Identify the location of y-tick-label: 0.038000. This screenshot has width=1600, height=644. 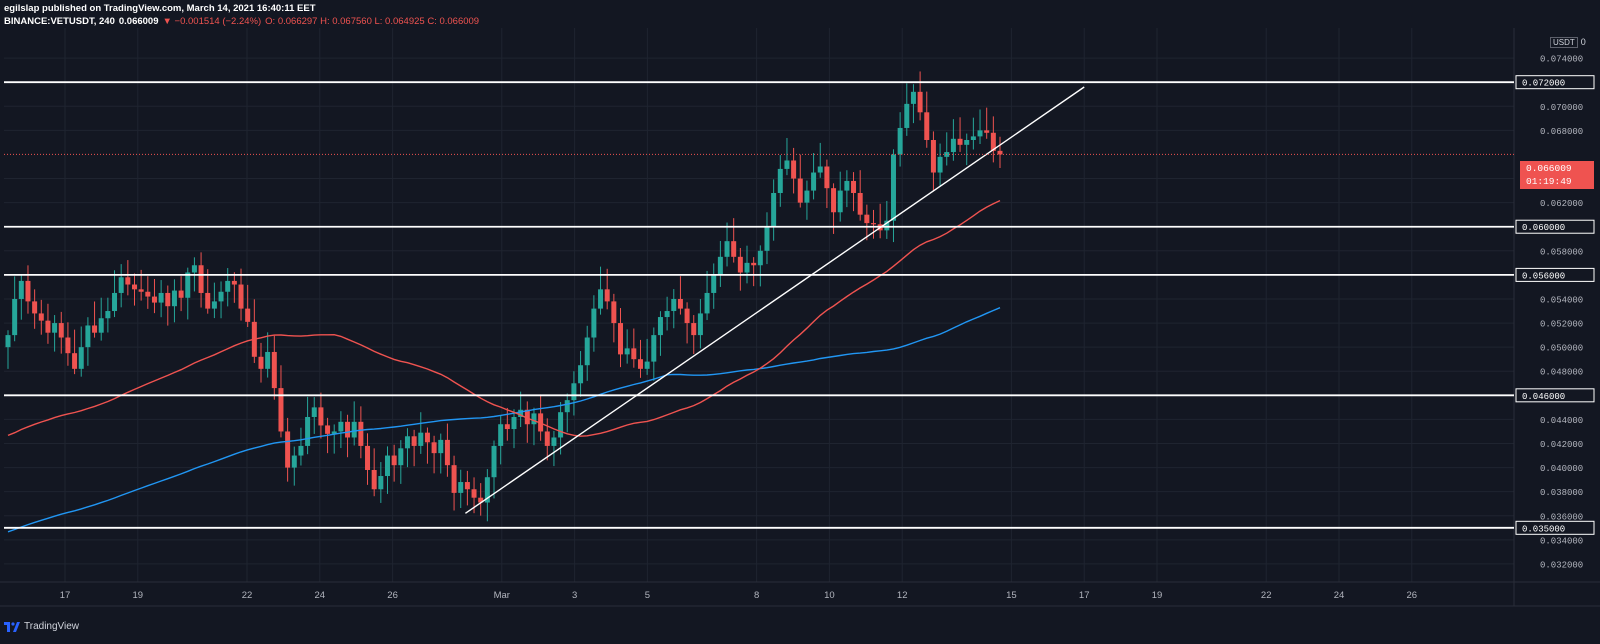
(1561, 493).